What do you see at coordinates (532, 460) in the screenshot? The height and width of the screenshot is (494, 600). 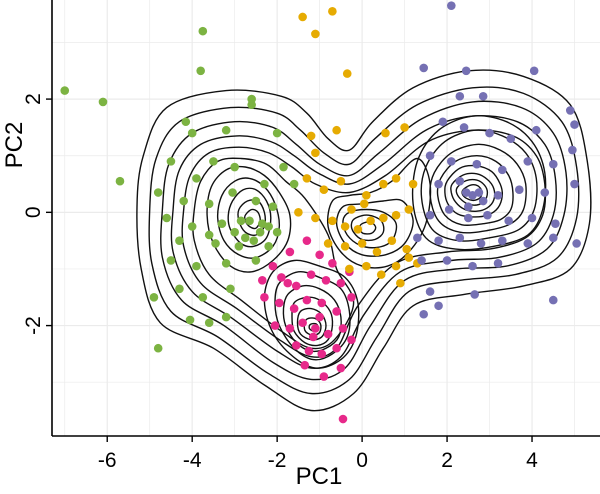 I see `x-tick-label: 4` at bounding box center [532, 460].